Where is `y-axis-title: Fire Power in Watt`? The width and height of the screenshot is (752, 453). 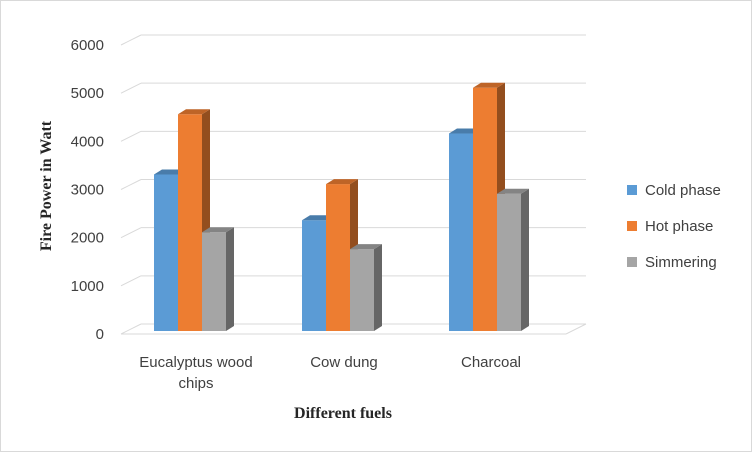 y-axis-title: Fire Power in Watt is located at coordinates (46, 185).